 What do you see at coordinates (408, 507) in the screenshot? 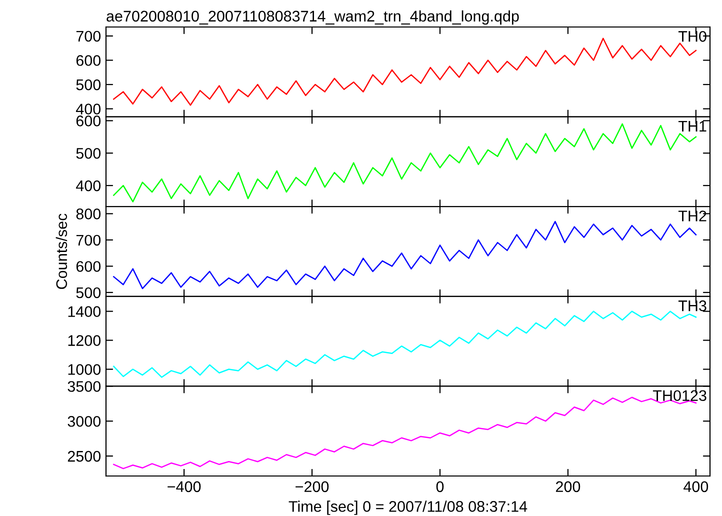
I see `x-axis-title: Time [sec] 0 = 2007/11/08 08:37:14` at bounding box center [408, 507].